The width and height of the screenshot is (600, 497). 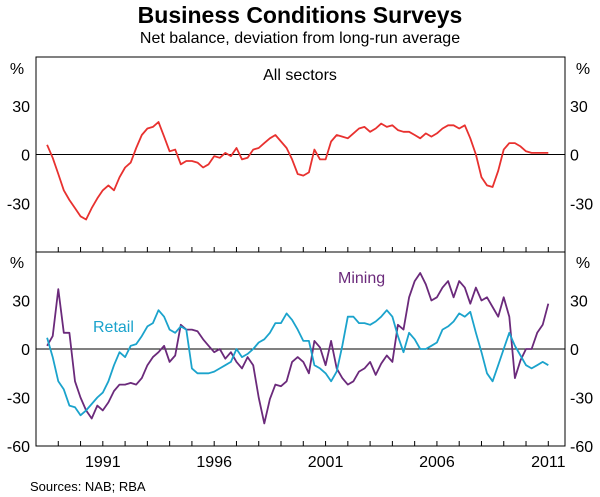 What do you see at coordinates (18, 399) in the screenshot?
I see `y-tick-left-2--30: -30` at bounding box center [18, 399].